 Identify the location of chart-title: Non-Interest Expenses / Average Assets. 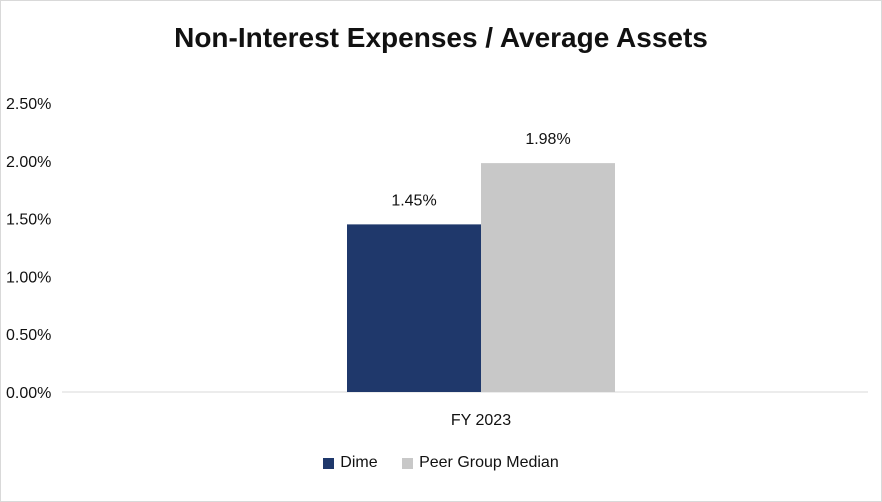
(441, 37).